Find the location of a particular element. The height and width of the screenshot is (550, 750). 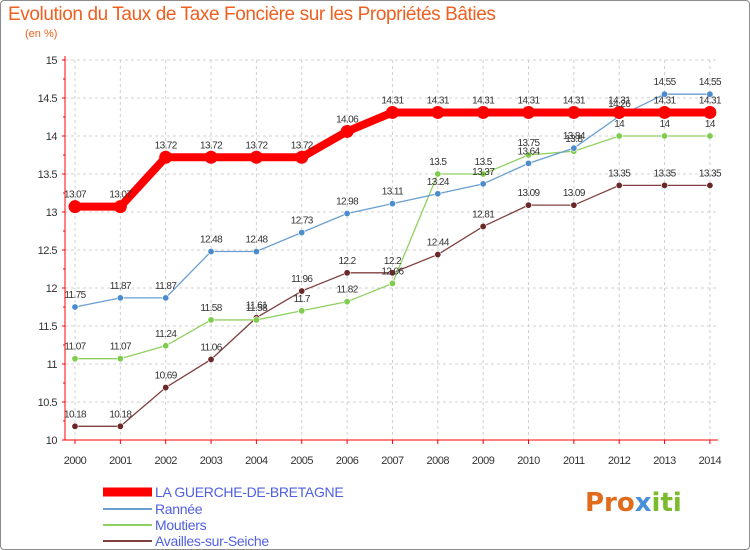

logo-part-1: Pro is located at coordinates (610, 503).